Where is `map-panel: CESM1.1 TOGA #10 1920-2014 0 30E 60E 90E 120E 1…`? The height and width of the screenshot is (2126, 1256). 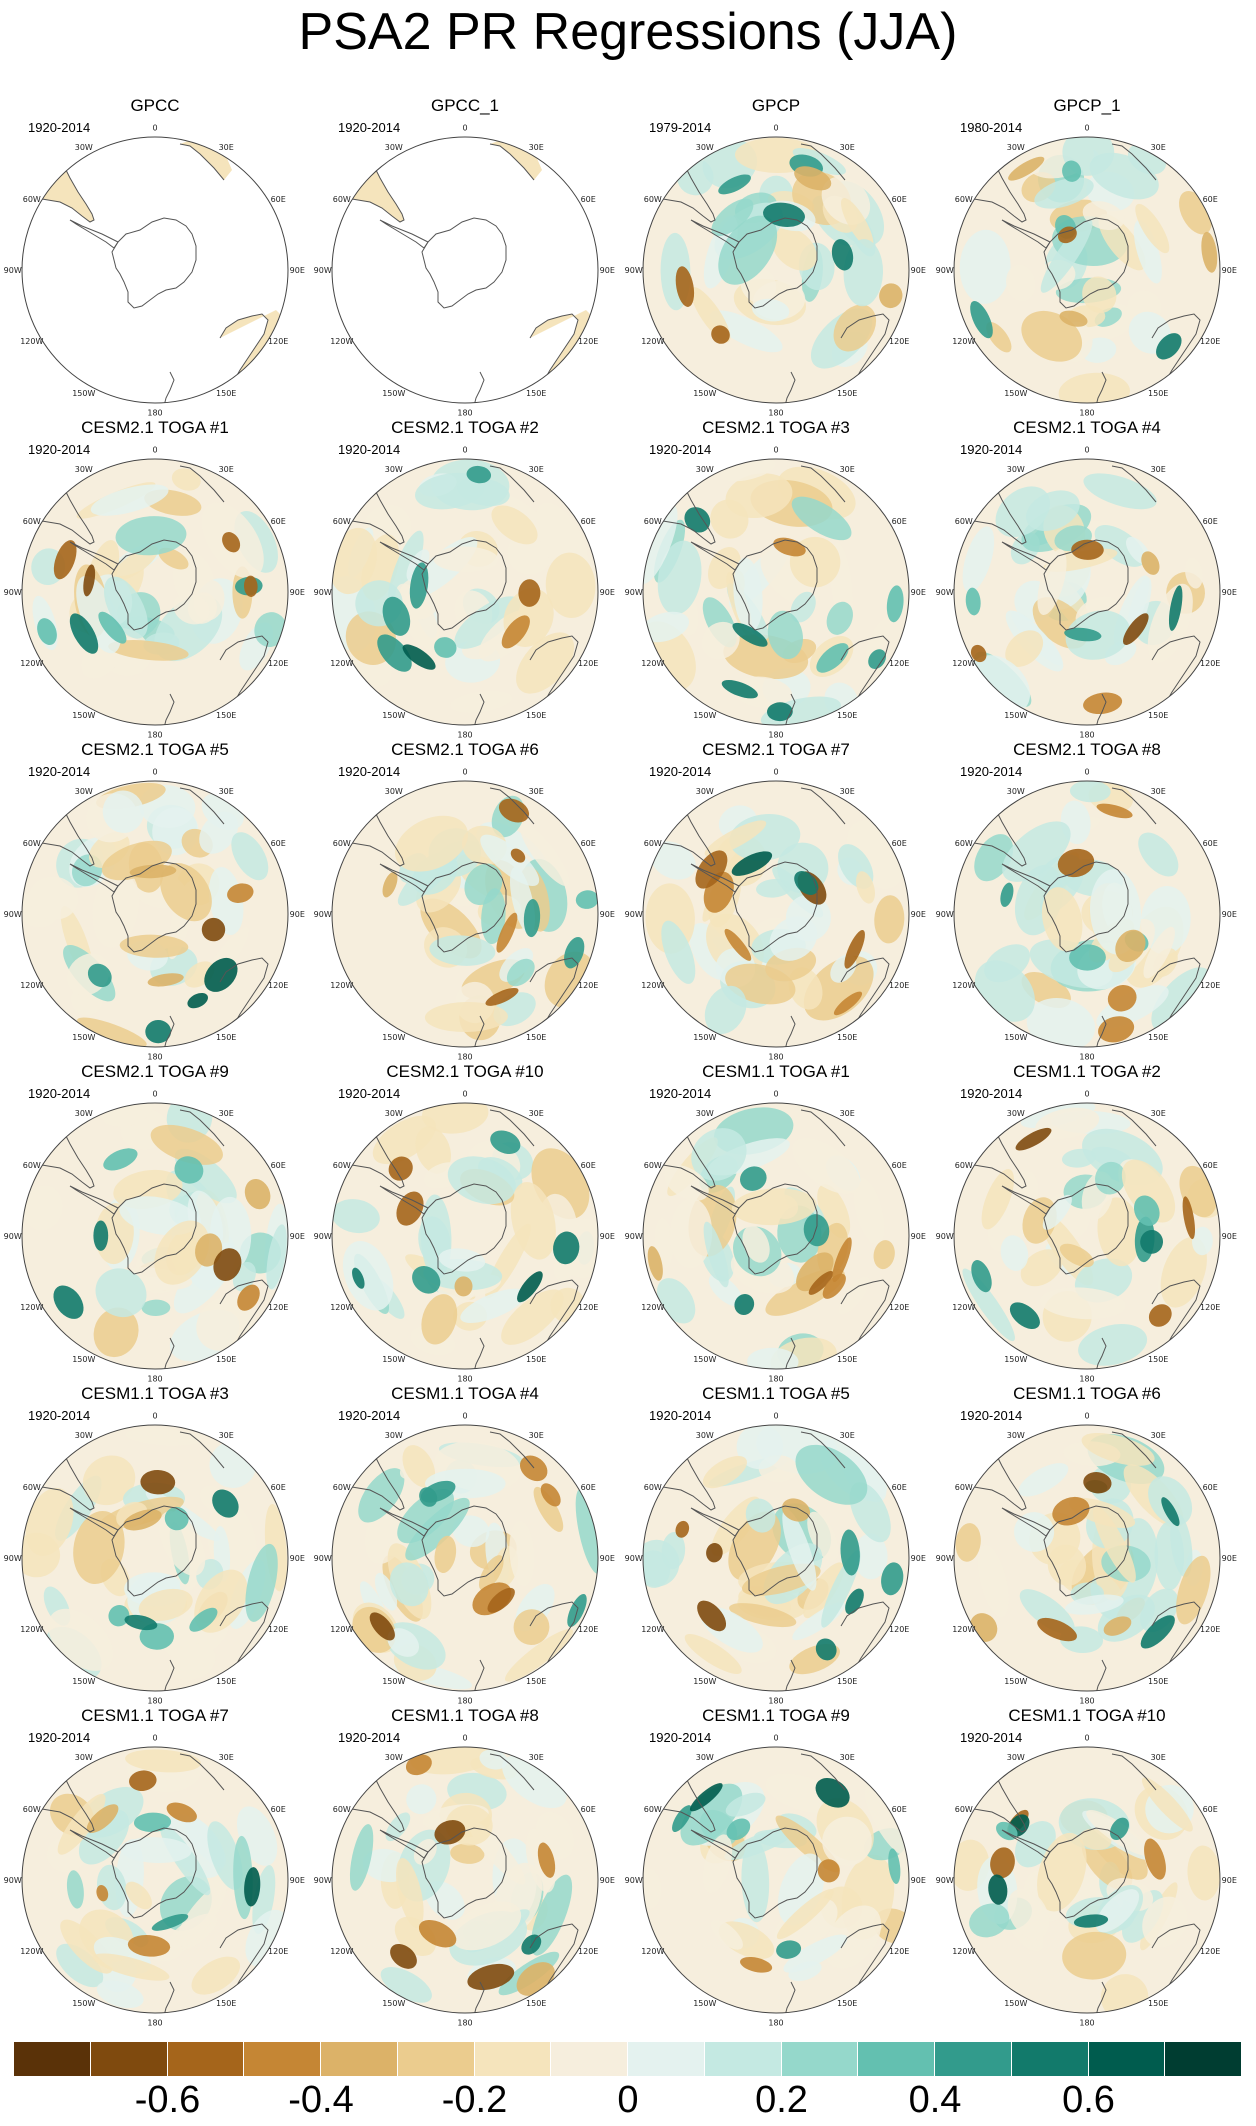
map-panel: CESM1.1 TOGA #10 1920-2014 0 30E 60E 90E 120E 1… is located at coordinates (1087, 1867).